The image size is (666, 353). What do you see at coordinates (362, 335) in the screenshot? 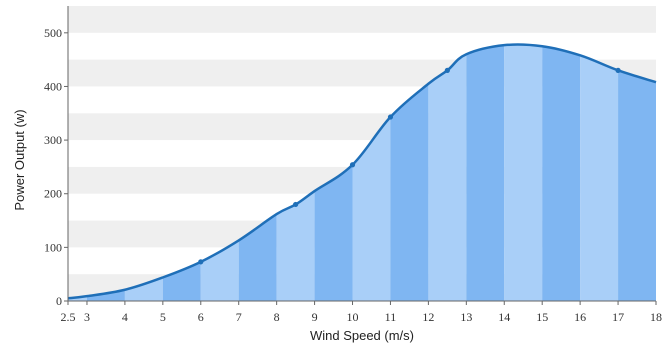
I see `x-axis-title: Wind Speed (m/s)` at bounding box center [362, 335].